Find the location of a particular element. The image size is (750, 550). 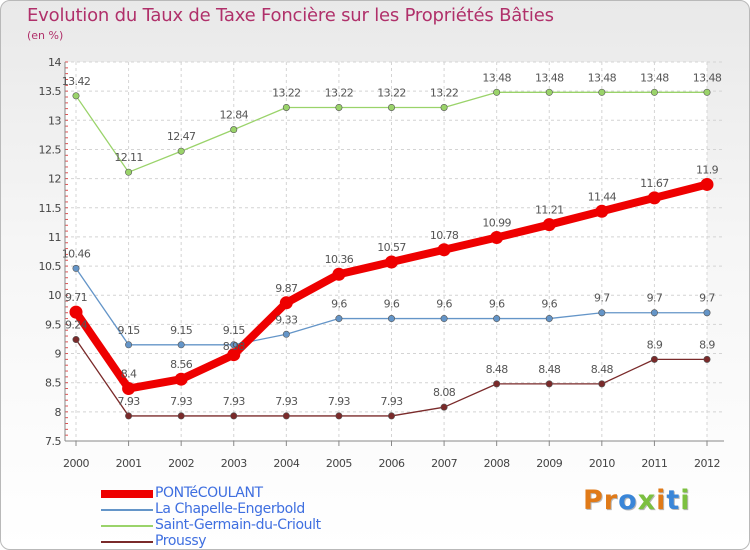

data-label: 8.4 is located at coordinates (129, 374).